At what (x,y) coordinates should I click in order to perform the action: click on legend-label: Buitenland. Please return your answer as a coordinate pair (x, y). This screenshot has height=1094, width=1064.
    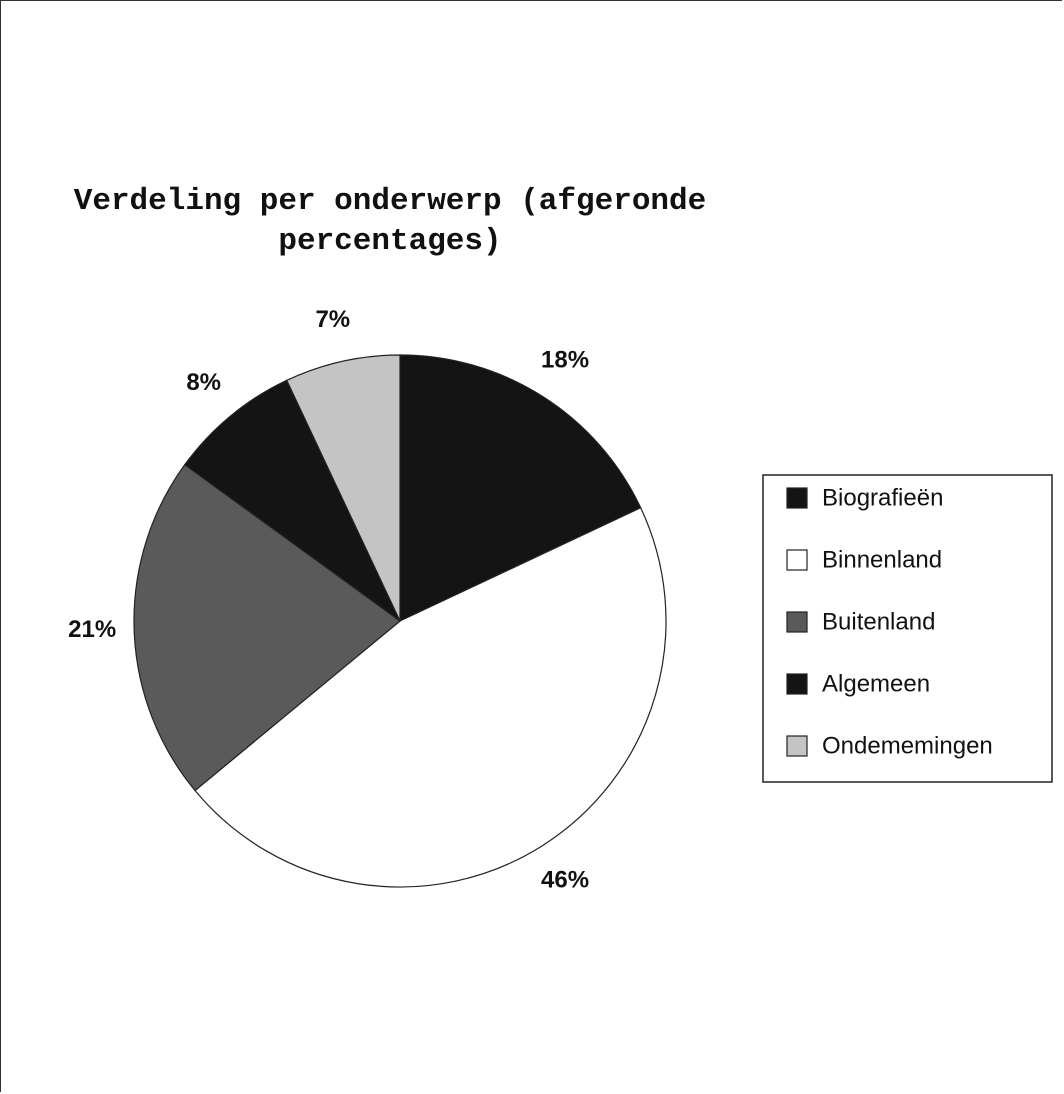
    Looking at the image, I should click on (878, 621).